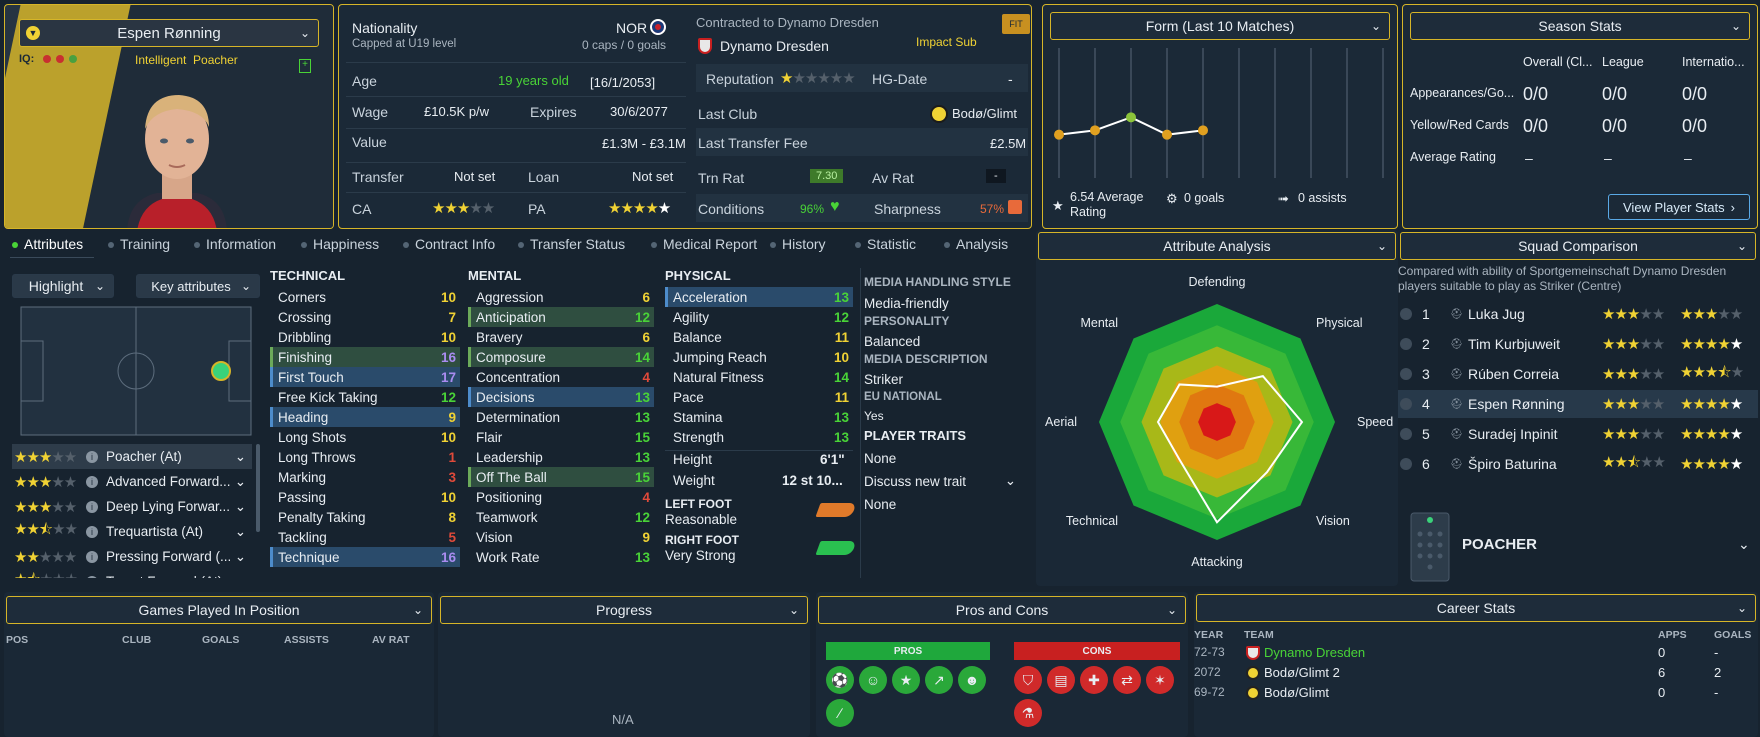  I want to click on star-icon: ★, so click(906, 680).